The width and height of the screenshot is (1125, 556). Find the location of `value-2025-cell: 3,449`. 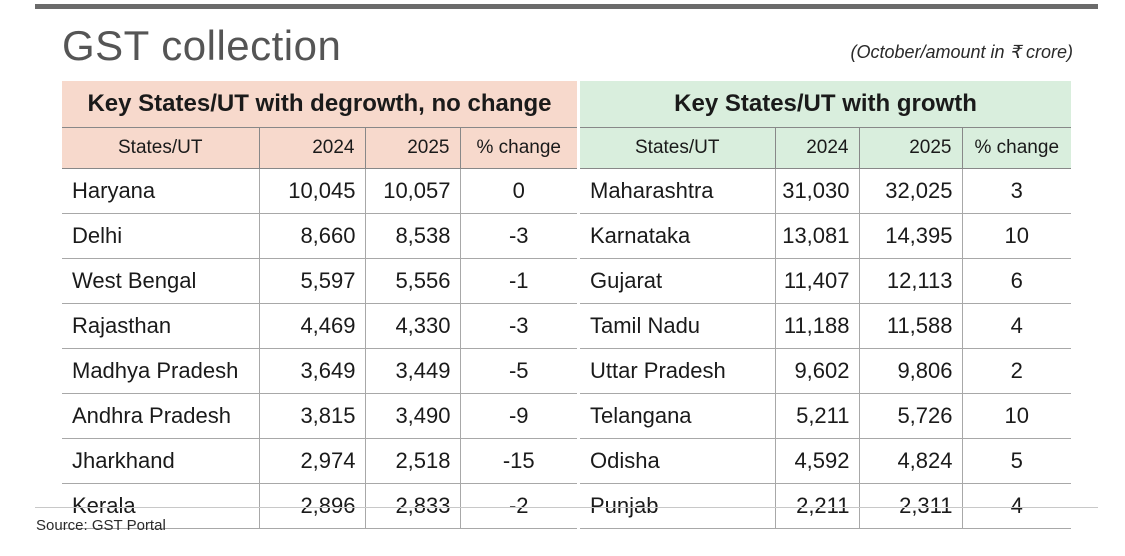

value-2025-cell: 3,449 is located at coordinates (413, 371).